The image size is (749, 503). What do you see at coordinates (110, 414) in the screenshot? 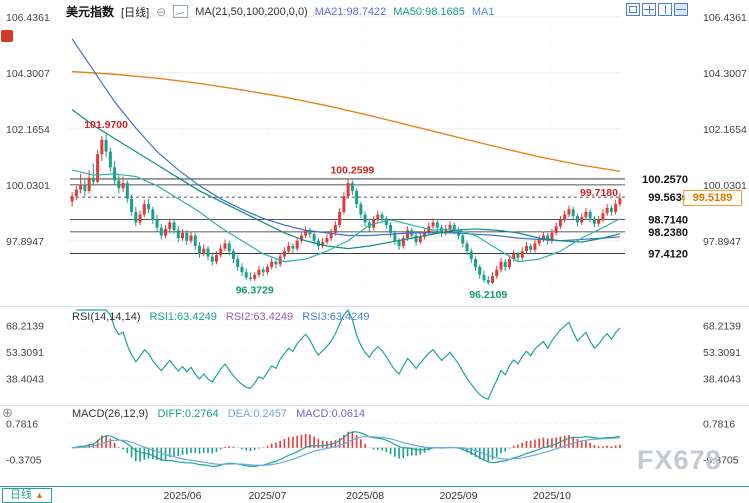
I see `macd-title: MACD(26,12,9)` at bounding box center [110, 414].